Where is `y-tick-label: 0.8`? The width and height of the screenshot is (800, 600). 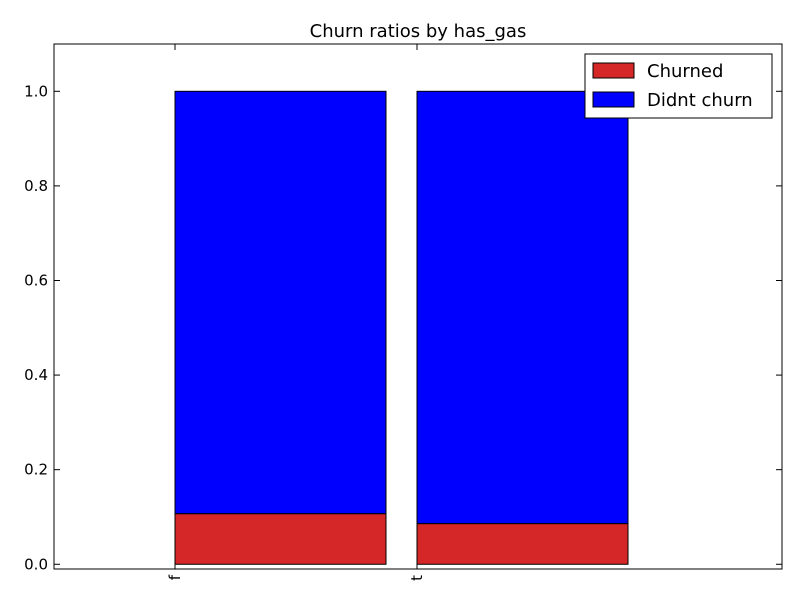 y-tick-label: 0.8 is located at coordinates (36, 186).